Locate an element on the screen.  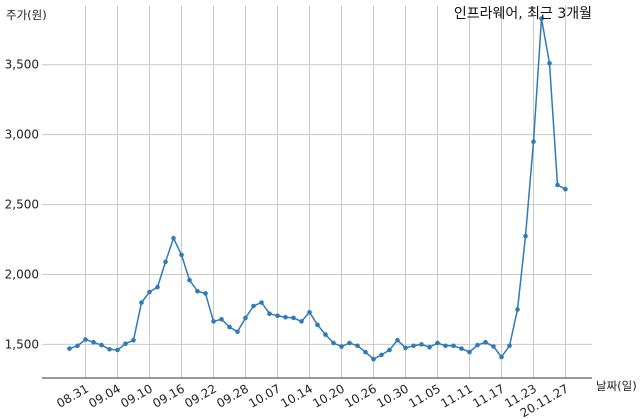
x-tick-label: 11.11 is located at coordinates (456, 395).